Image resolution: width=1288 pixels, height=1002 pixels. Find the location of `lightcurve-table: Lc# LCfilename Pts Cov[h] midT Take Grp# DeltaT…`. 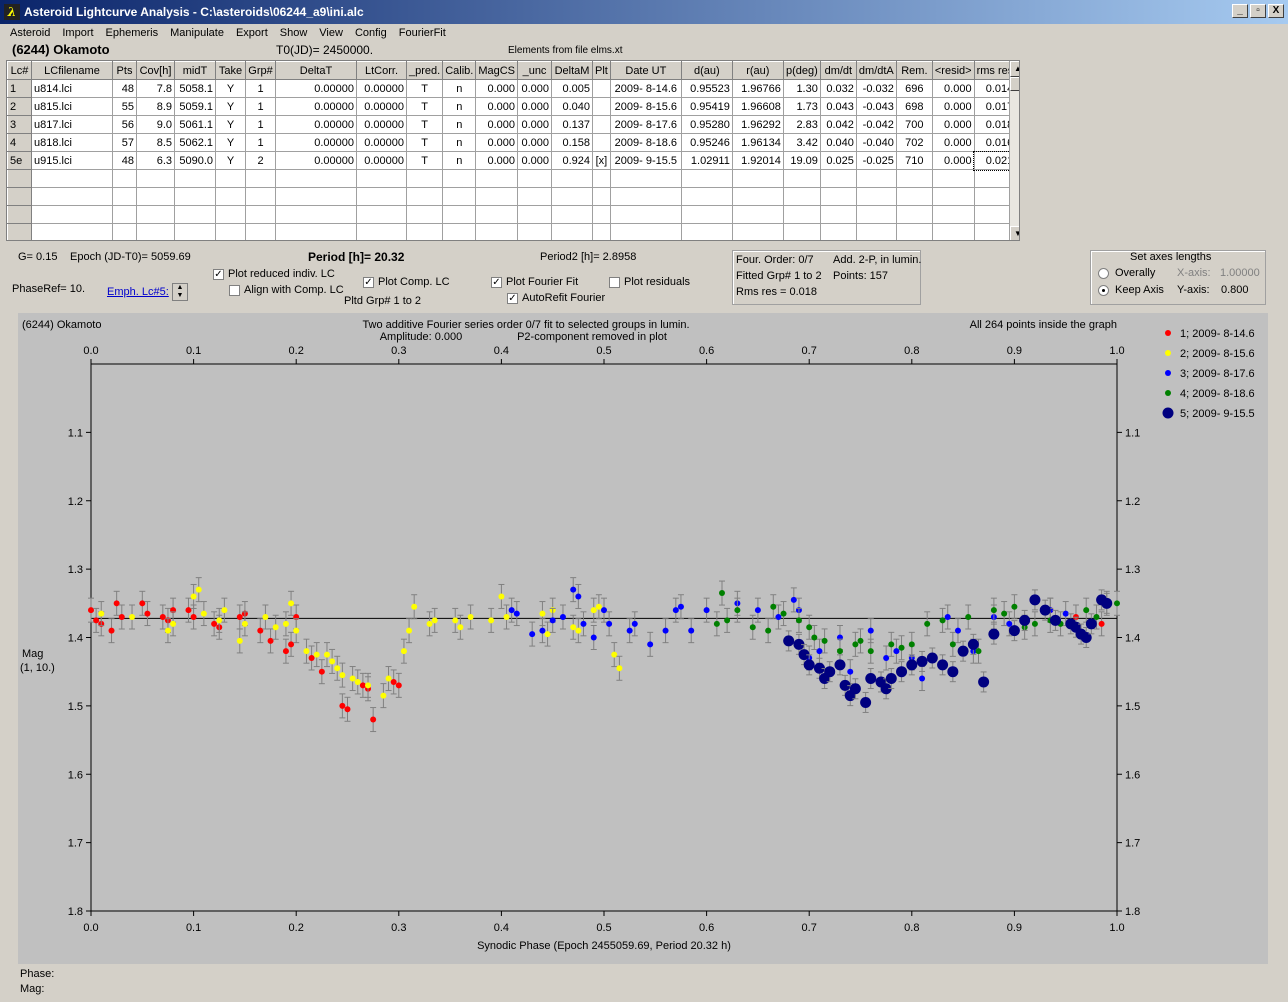

lightcurve-table: Lc# LCfilename Pts Cov[h] midT Take Grp# DeltaT… is located at coordinates (513, 150).